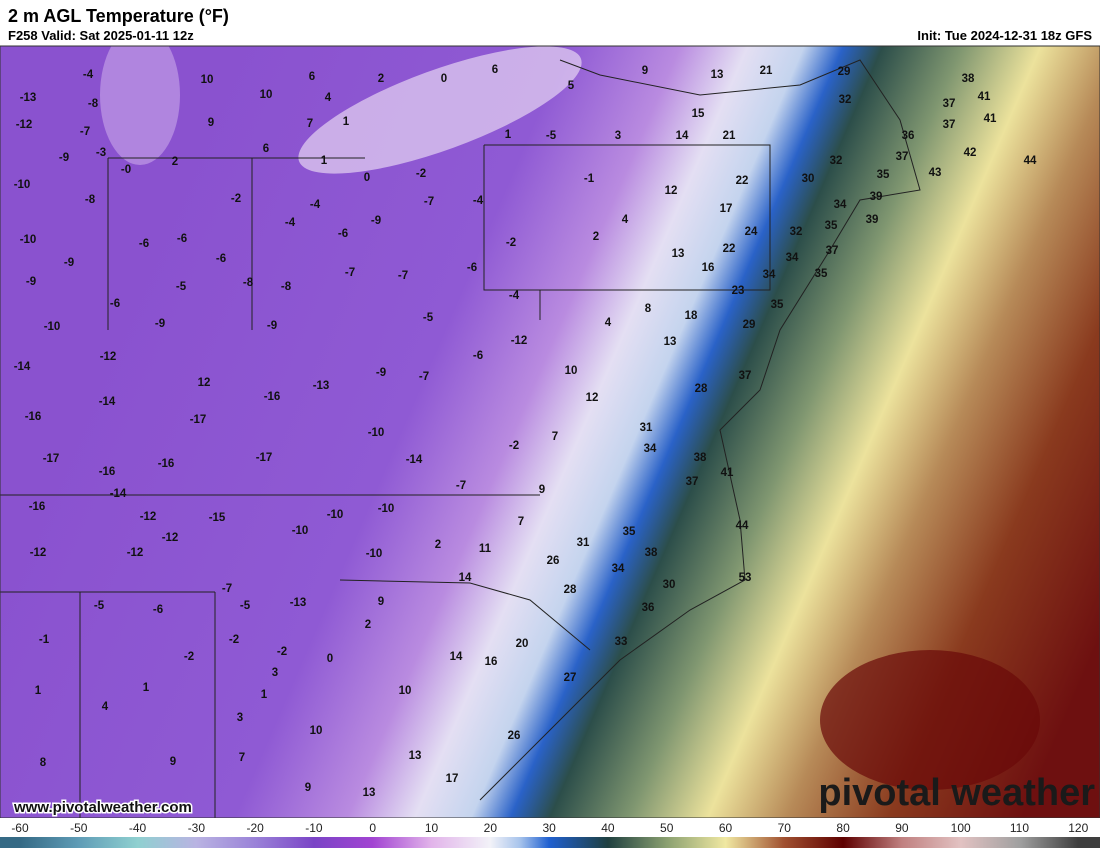 This screenshot has height=850, width=1100. I want to click on station-value: 17, so click(452, 779).